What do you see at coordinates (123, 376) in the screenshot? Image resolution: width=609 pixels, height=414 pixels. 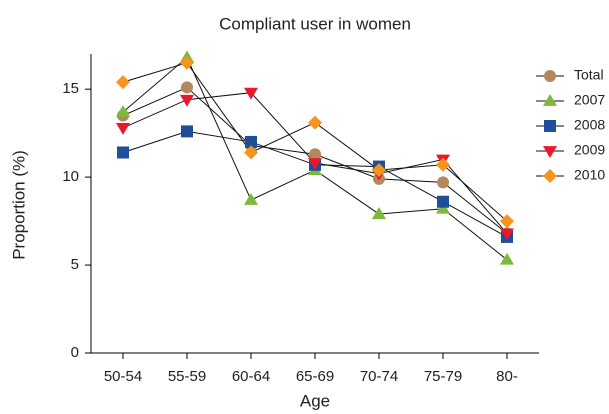 I see `x-tick-label: 50-54` at bounding box center [123, 376].